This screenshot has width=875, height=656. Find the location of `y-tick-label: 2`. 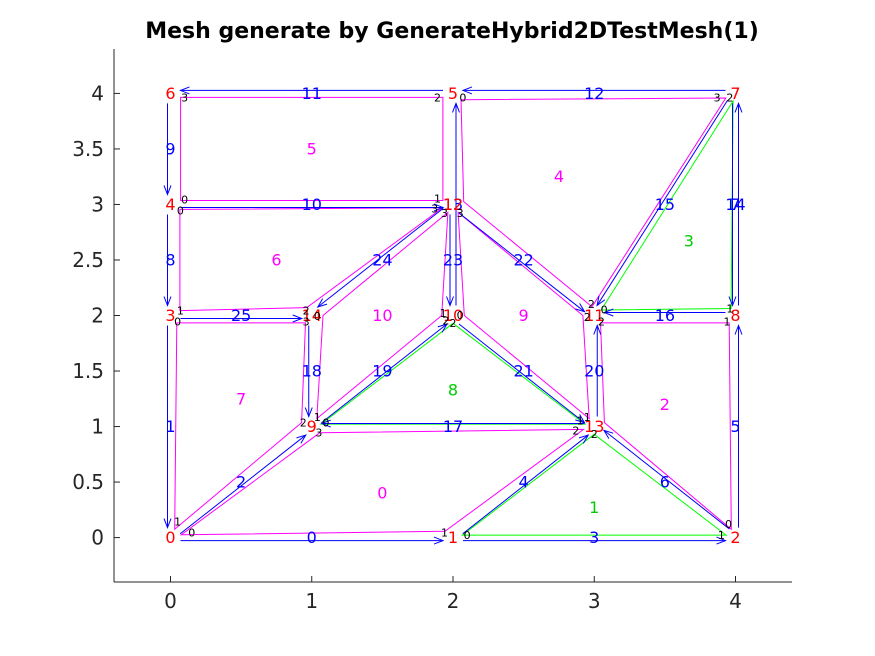

y-tick-label: 2 is located at coordinates (97, 316).